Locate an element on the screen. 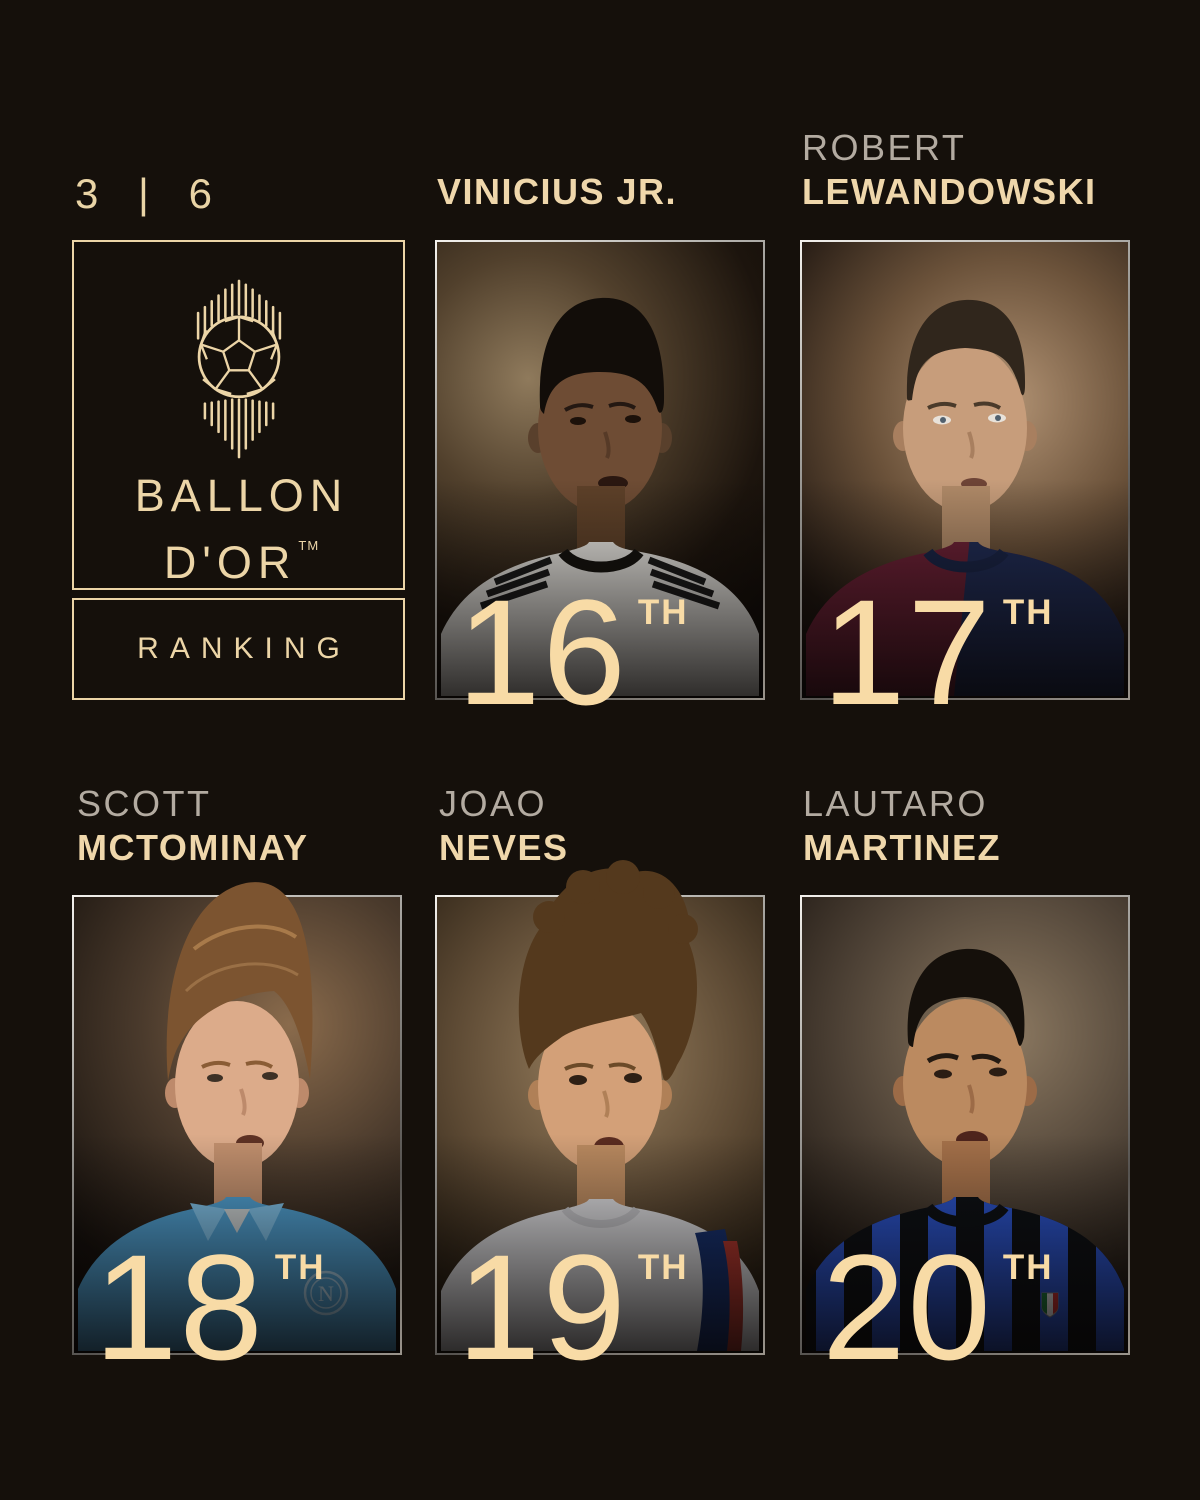 This screenshot has width=1200, height=1500. rank-number-16: 16 TH is located at coordinates (573, 672).